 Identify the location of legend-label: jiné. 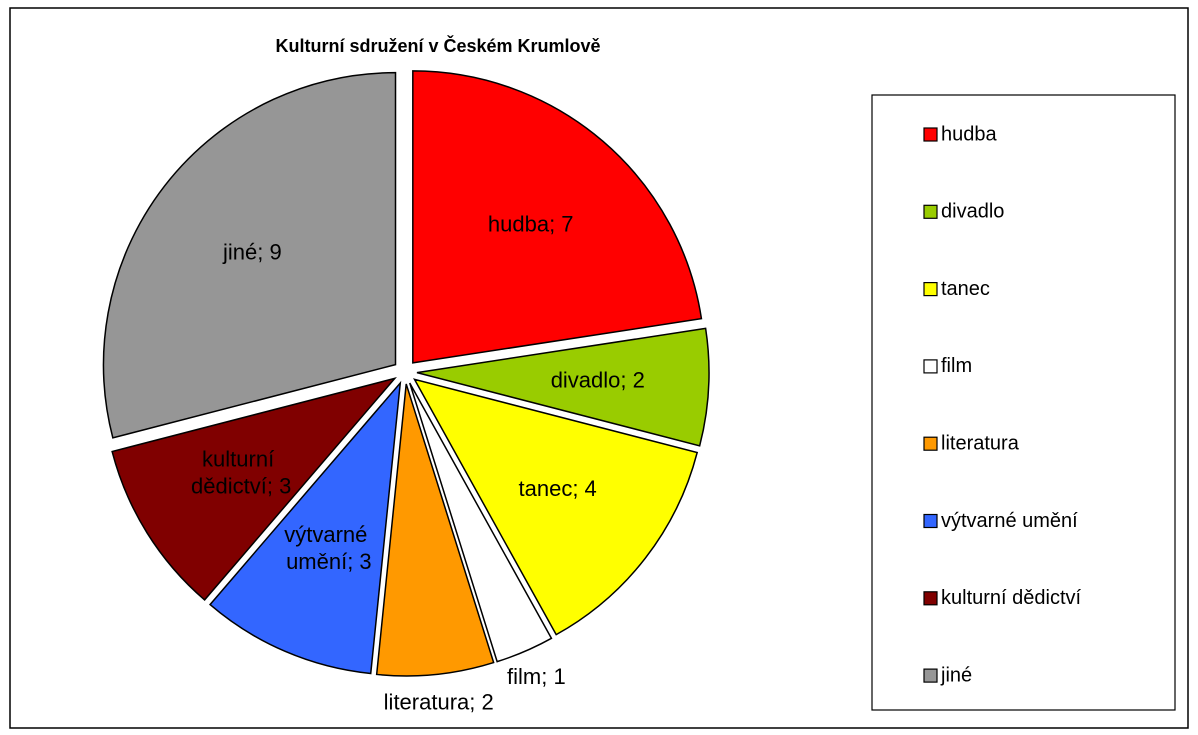
(956, 675).